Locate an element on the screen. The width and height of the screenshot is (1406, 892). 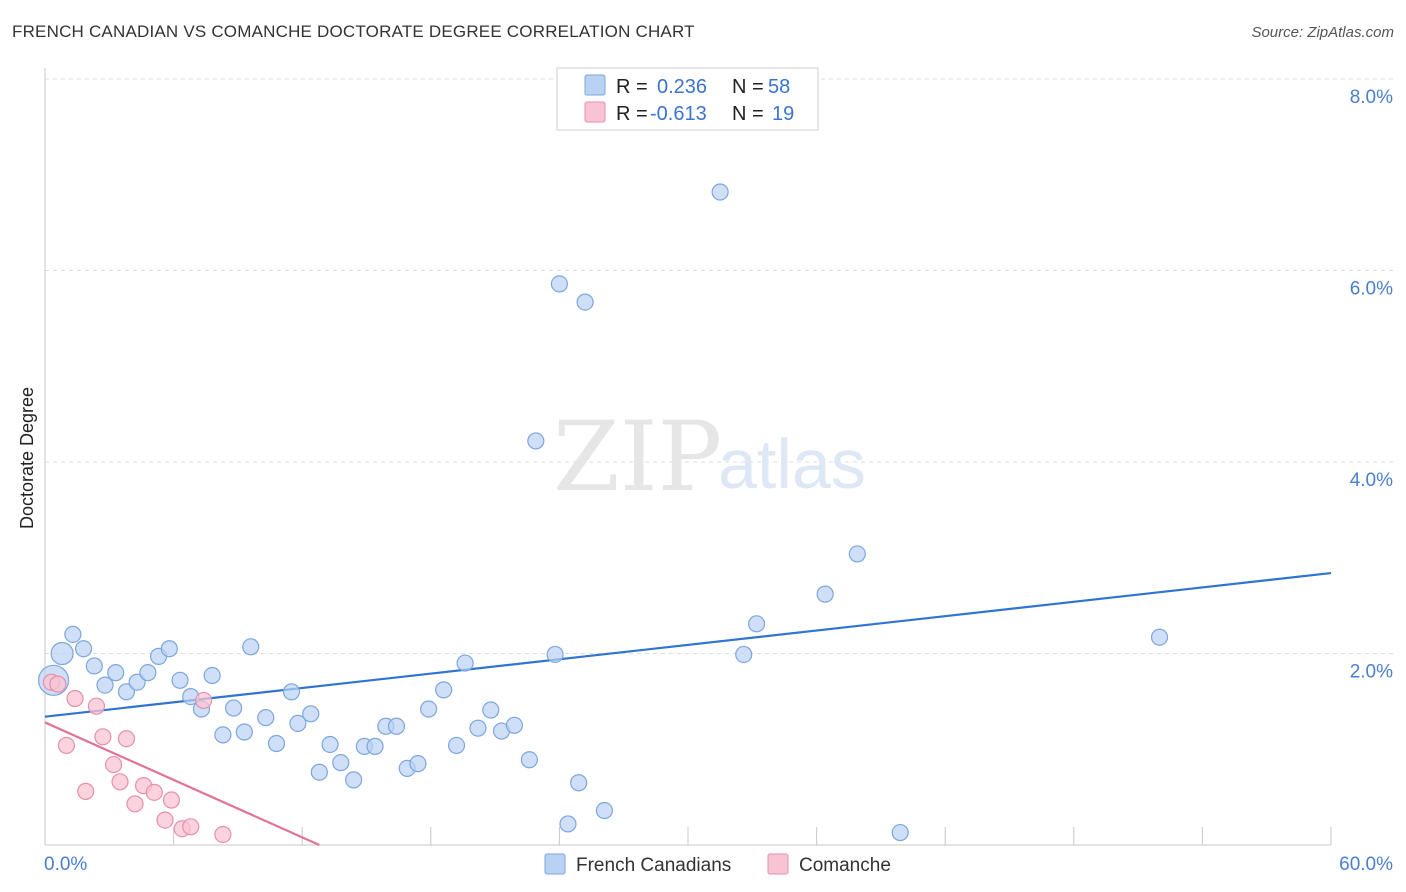
legend-n-value-blue: 58 is located at coordinates (779, 87).